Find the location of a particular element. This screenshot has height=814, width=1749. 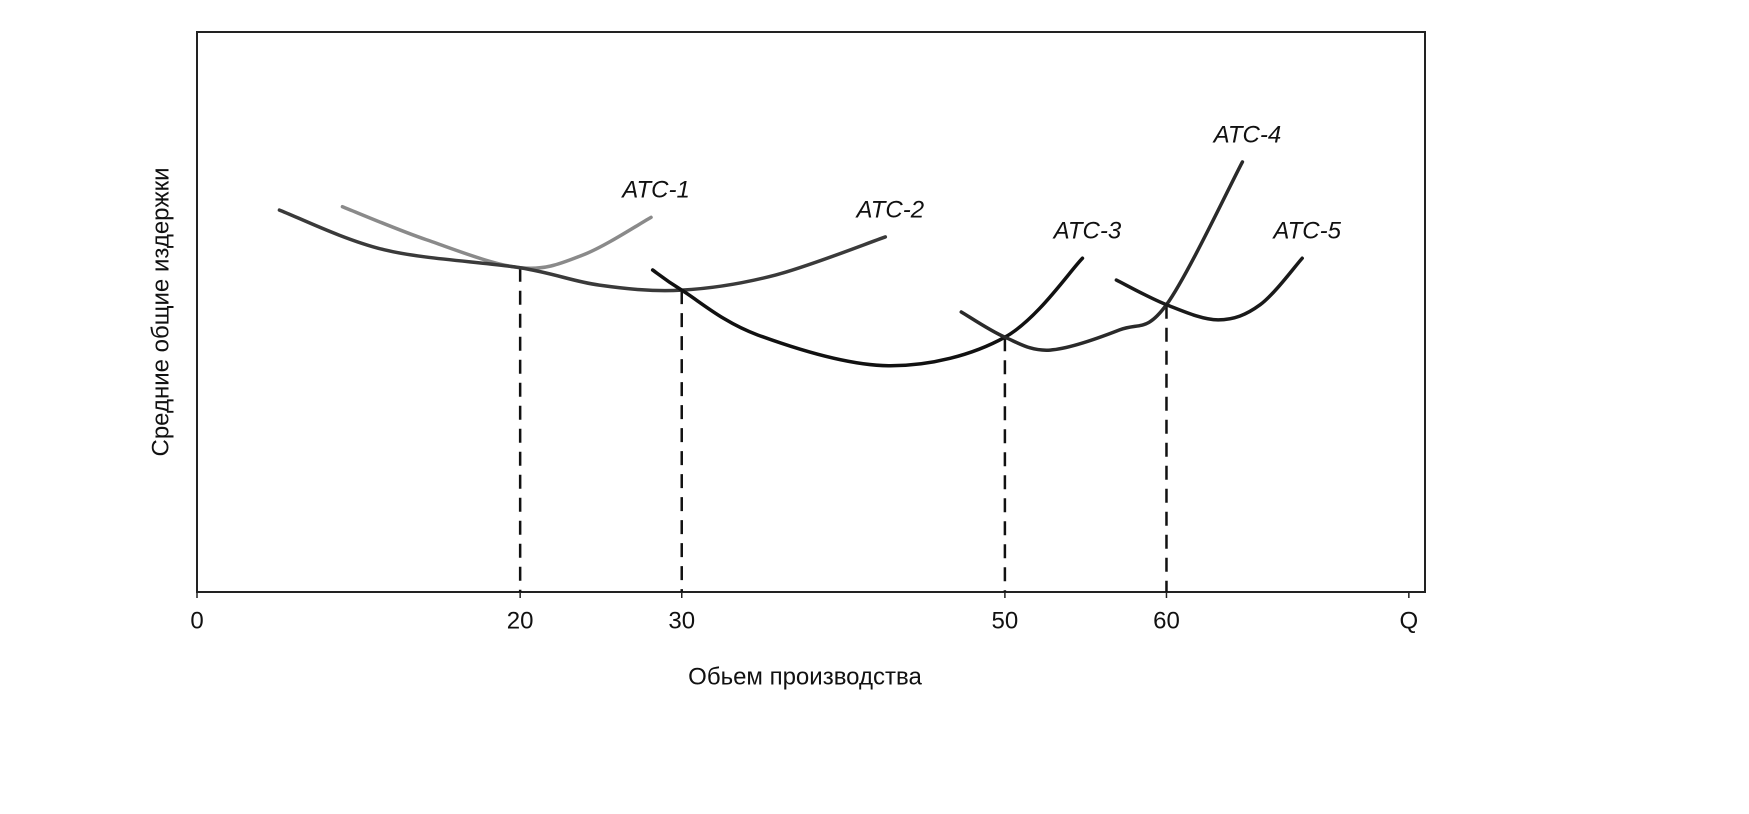

x-tick-label: 20 is located at coordinates (520, 620).